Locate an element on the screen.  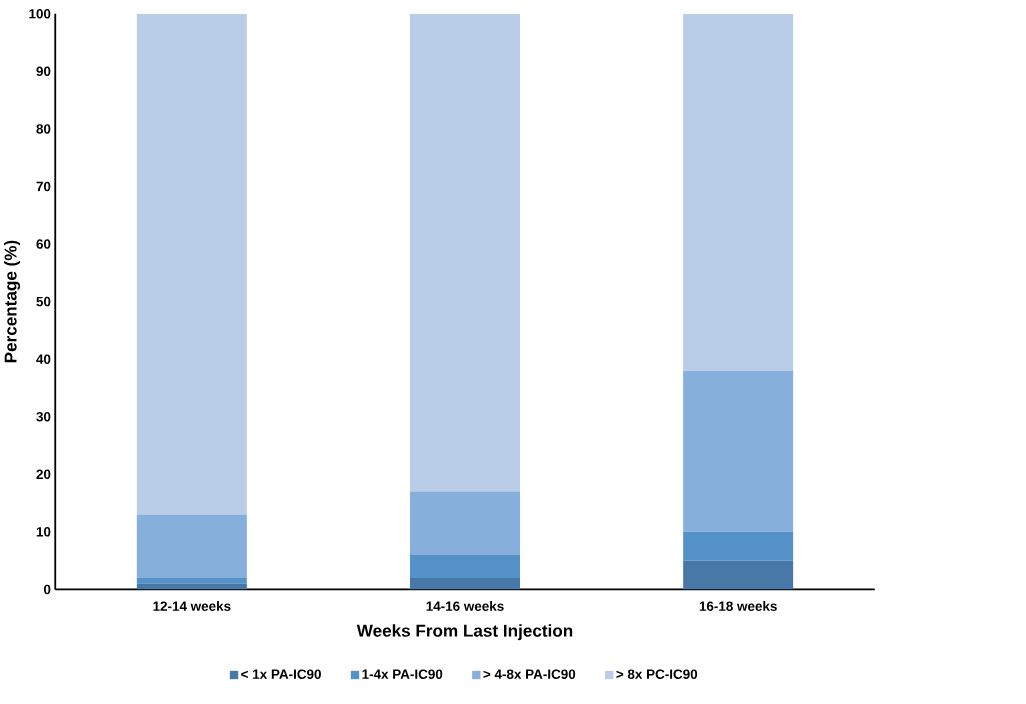
legend-label: > 4-8x PA-IC90 is located at coordinates (529, 674).